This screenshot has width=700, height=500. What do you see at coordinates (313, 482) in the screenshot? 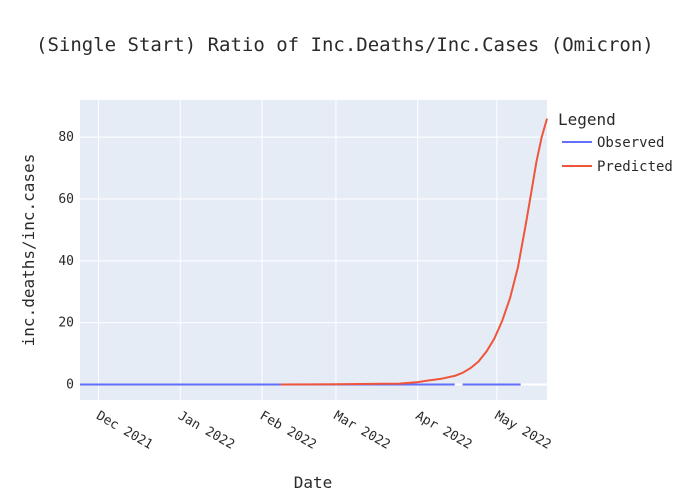
I see `x-axis-title: Date` at bounding box center [313, 482].